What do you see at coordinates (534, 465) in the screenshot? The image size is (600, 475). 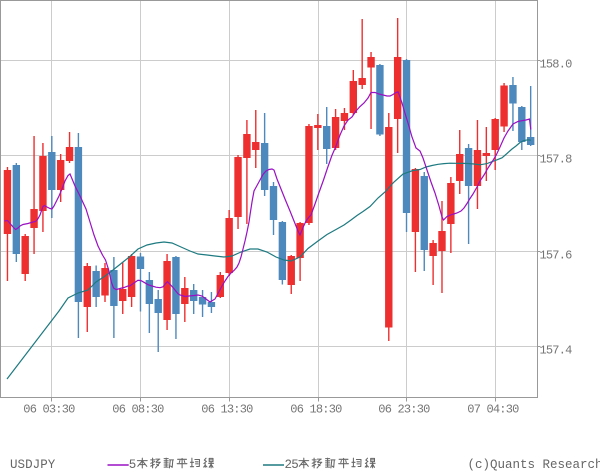 I see `svg-text: (c)Quants Research` at bounding box center [534, 465].